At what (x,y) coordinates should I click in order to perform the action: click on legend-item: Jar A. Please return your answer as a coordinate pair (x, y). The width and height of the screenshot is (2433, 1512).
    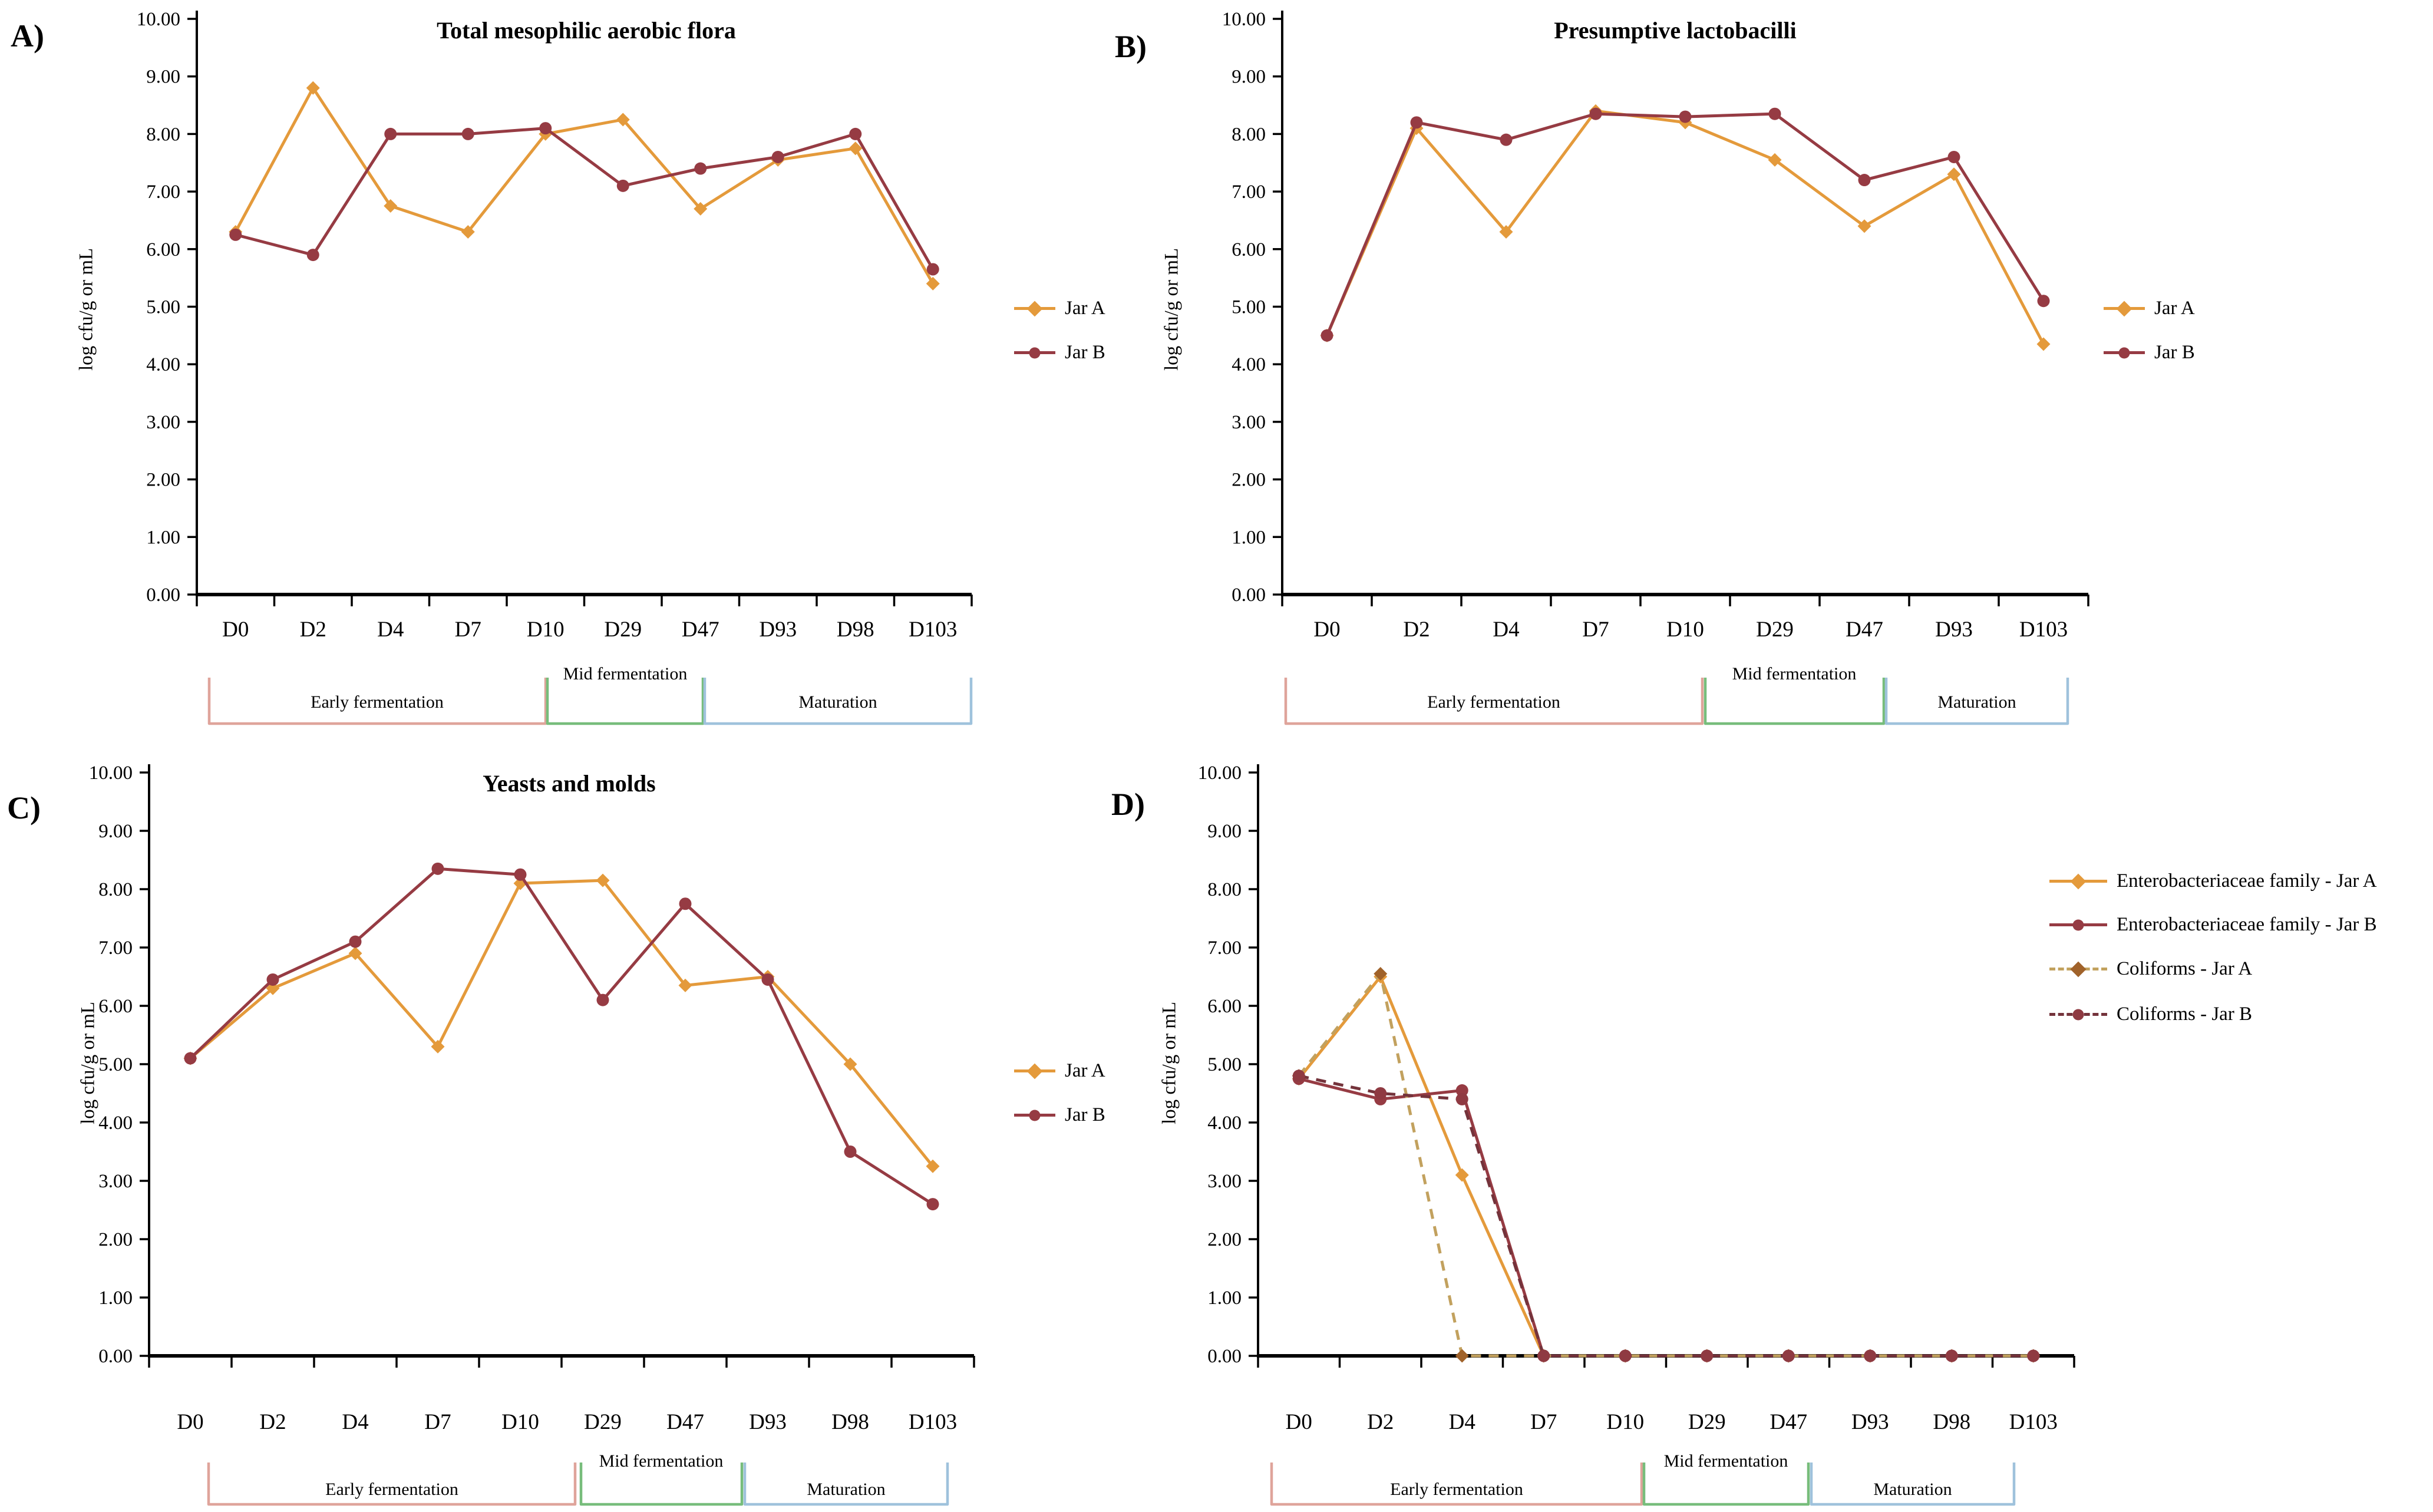
    Looking at the image, I should click on (1059, 1070).